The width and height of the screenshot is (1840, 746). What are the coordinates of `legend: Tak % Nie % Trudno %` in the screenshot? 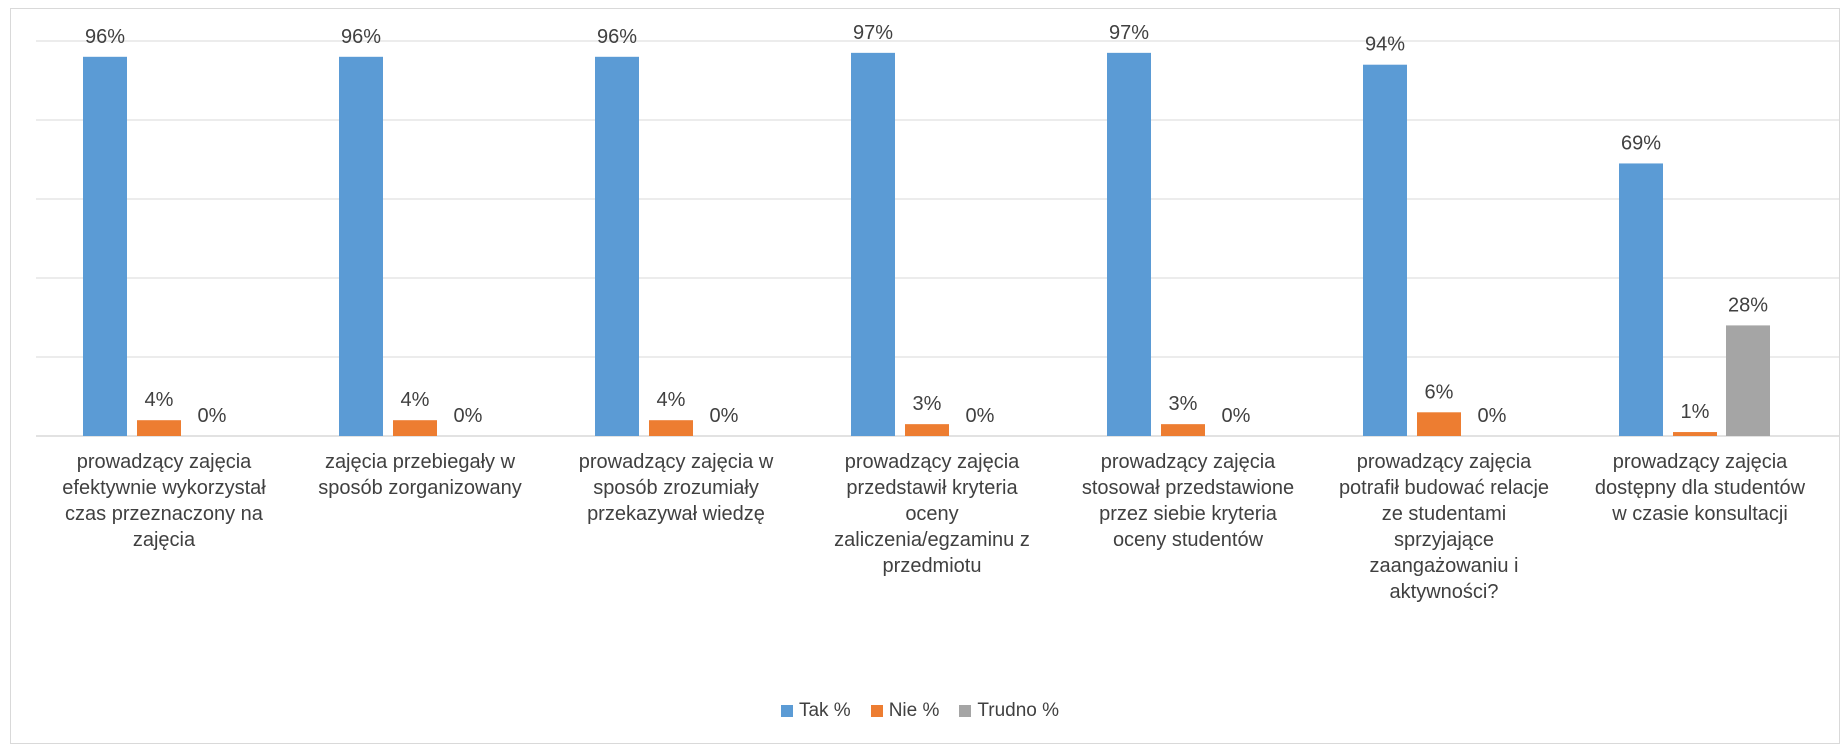 It's located at (920, 711).